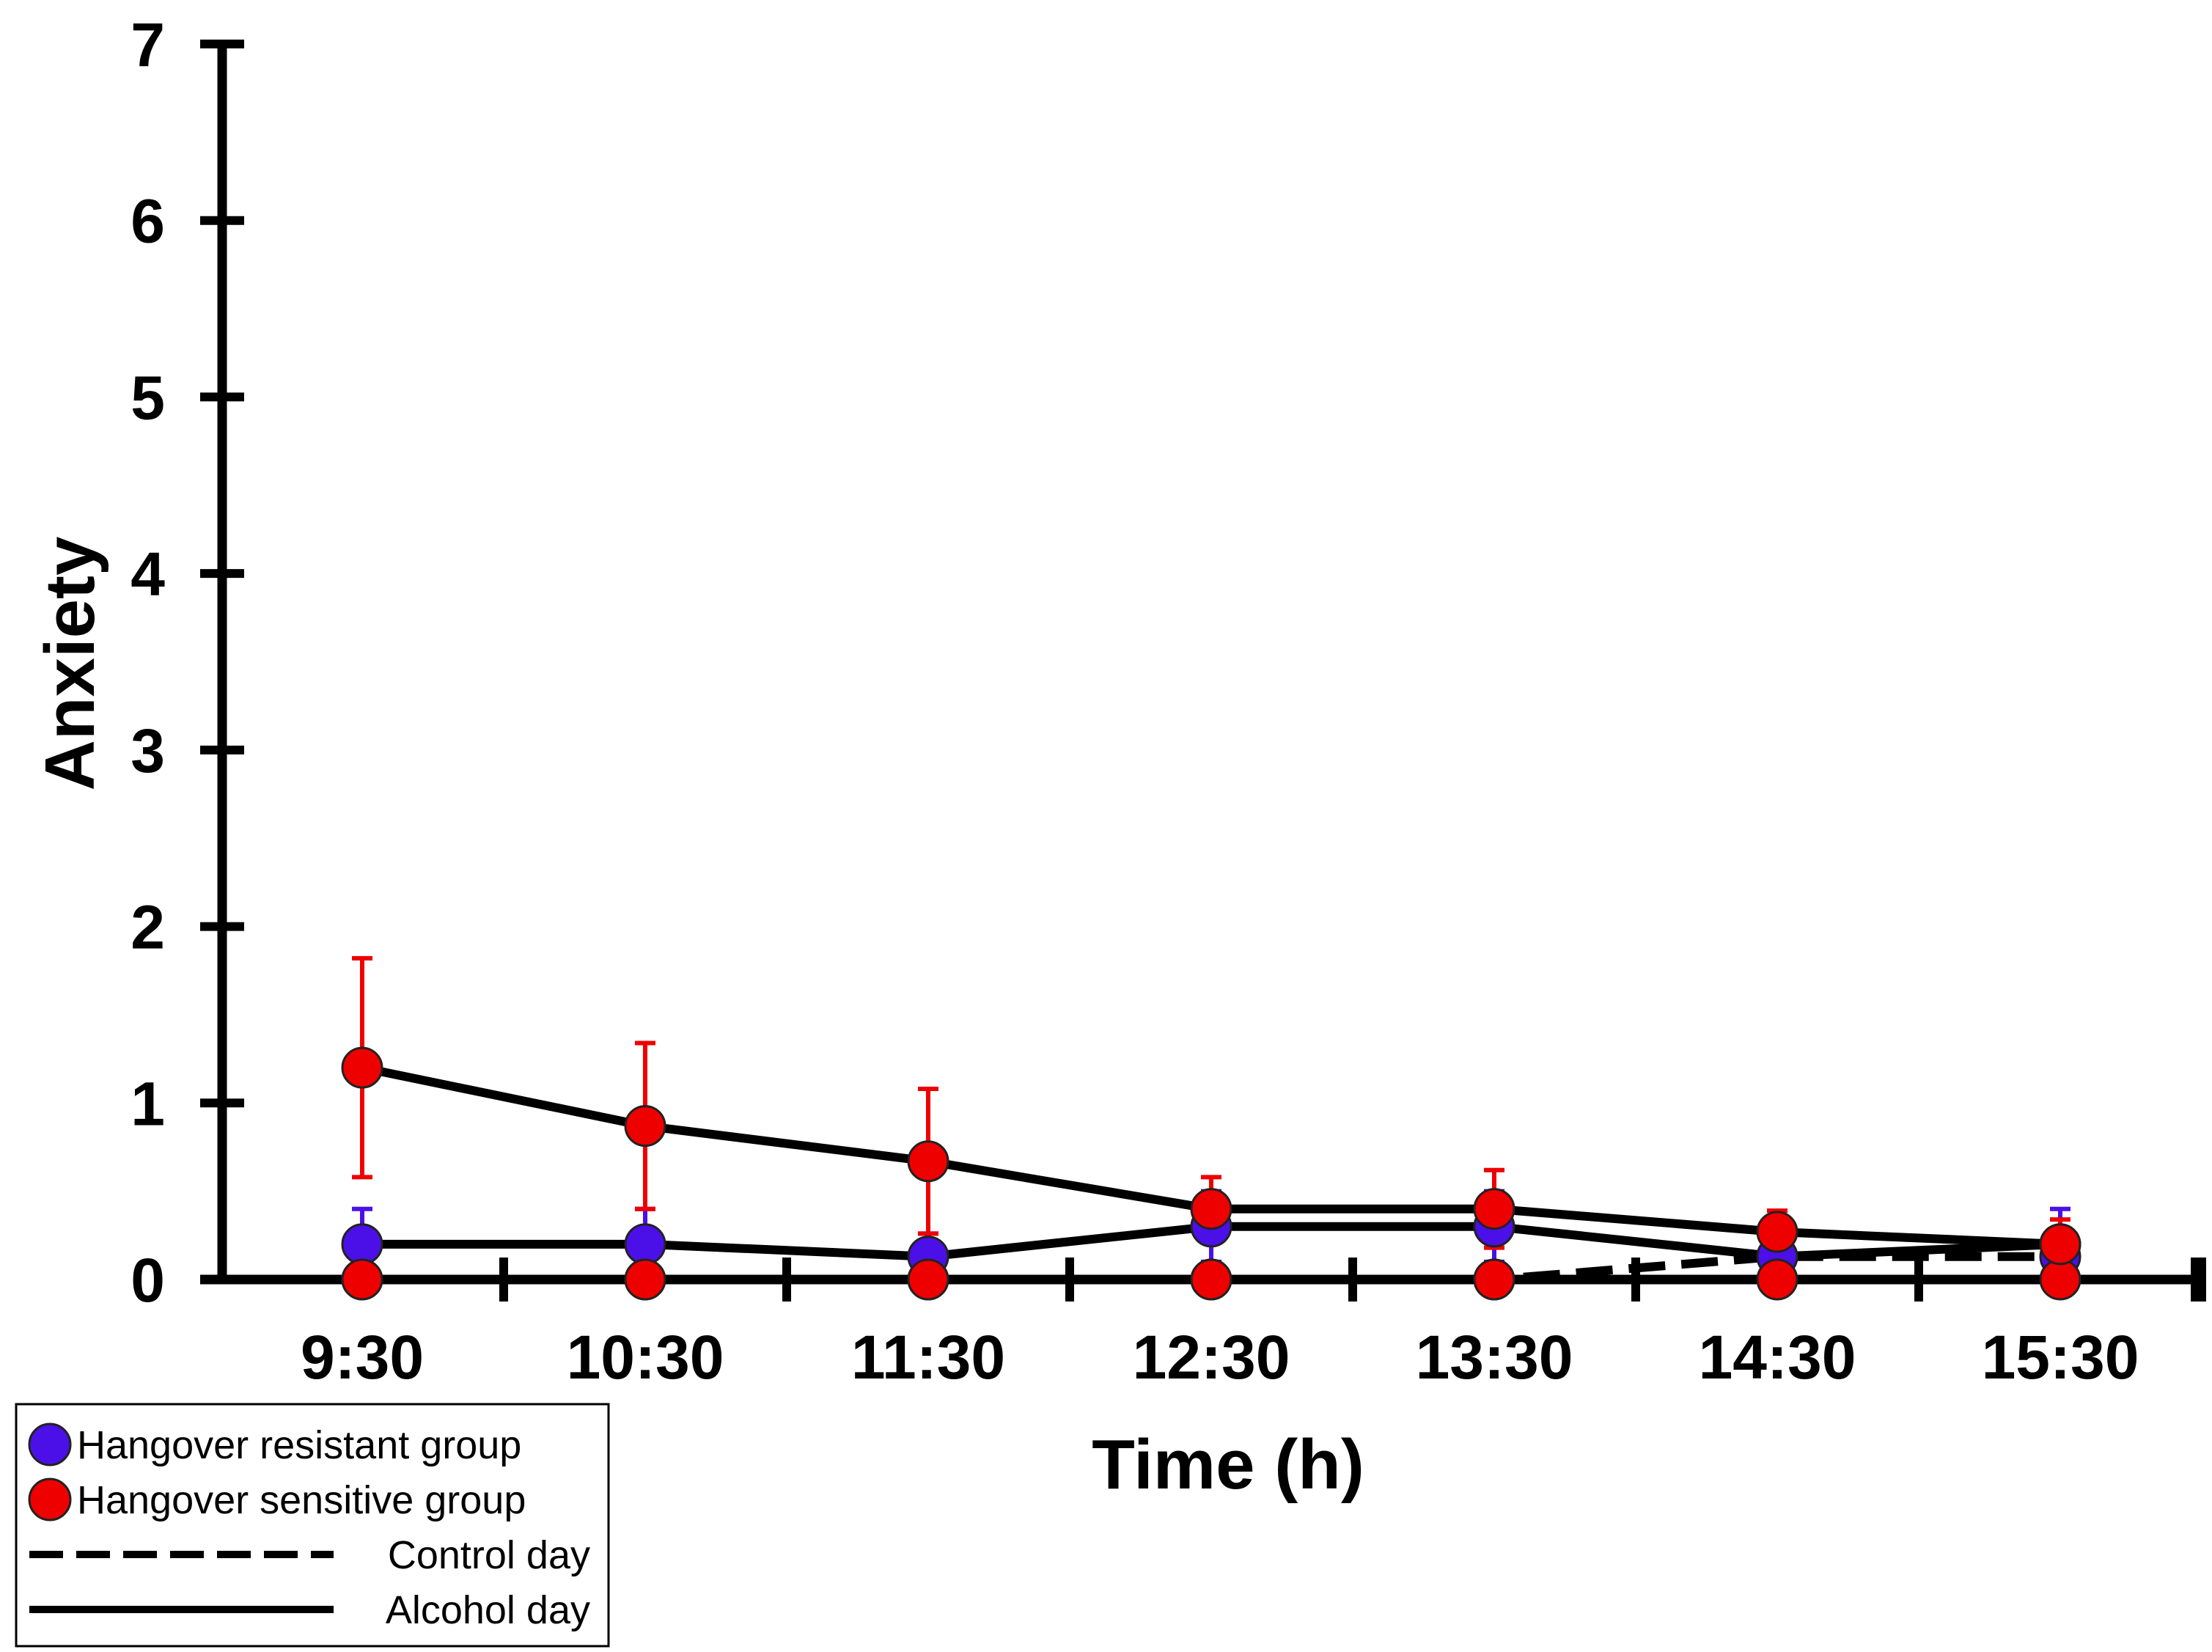  What do you see at coordinates (148, 44) in the screenshot?
I see `y-tick-label: 7` at bounding box center [148, 44].